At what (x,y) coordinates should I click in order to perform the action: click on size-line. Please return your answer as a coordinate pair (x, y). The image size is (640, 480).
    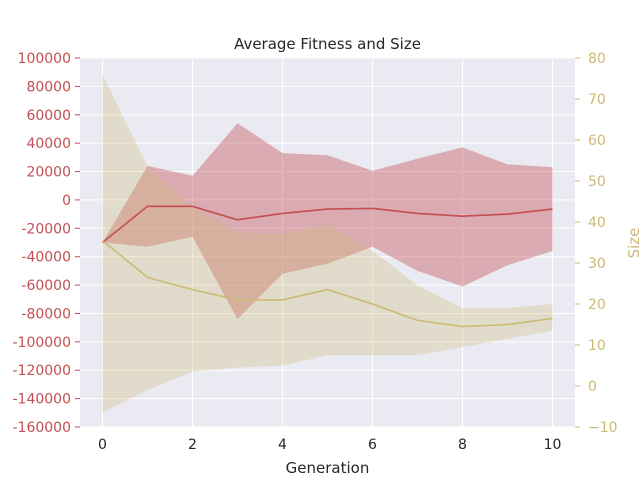
    Looking at the image, I should click on (327, 283).